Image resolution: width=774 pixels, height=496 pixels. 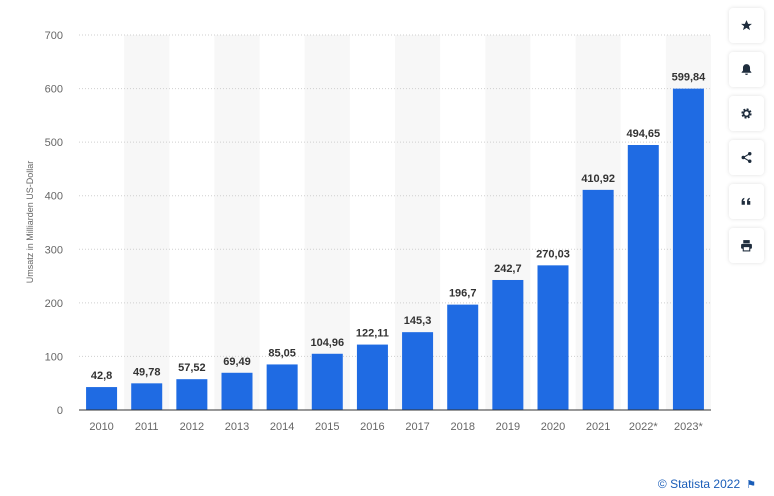 What do you see at coordinates (688, 427) in the screenshot?
I see `x-tick-label: 2023*` at bounding box center [688, 427].